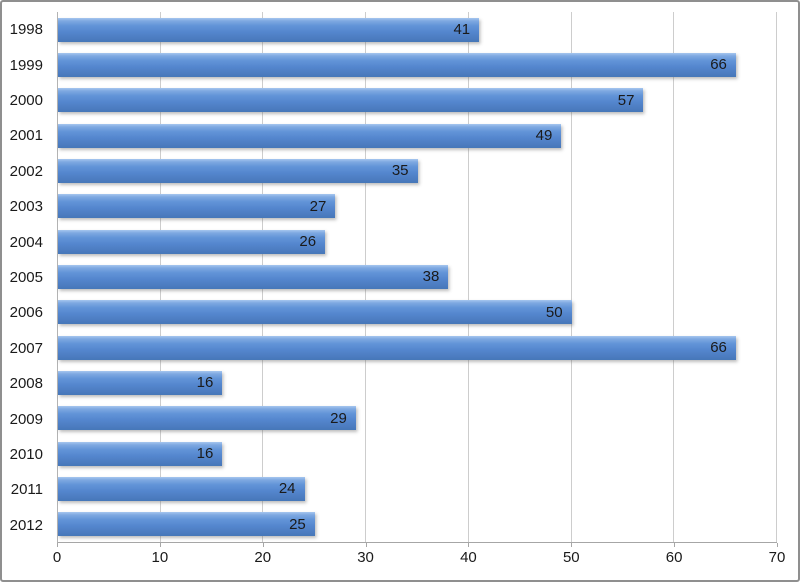 Image resolution: width=800 pixels, height=582 pixels. I want to click on bar-2000: 57, so click(351, 100).